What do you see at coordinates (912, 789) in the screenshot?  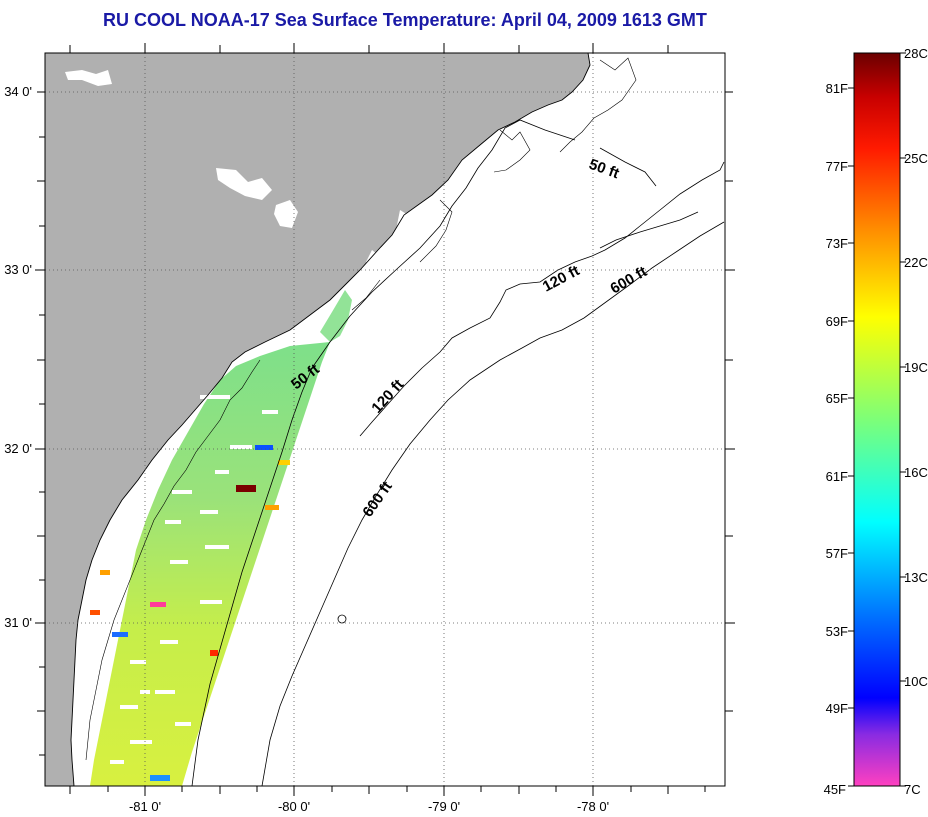 I see `cbar-c-label: 7C` at bounding box center [912, 789].